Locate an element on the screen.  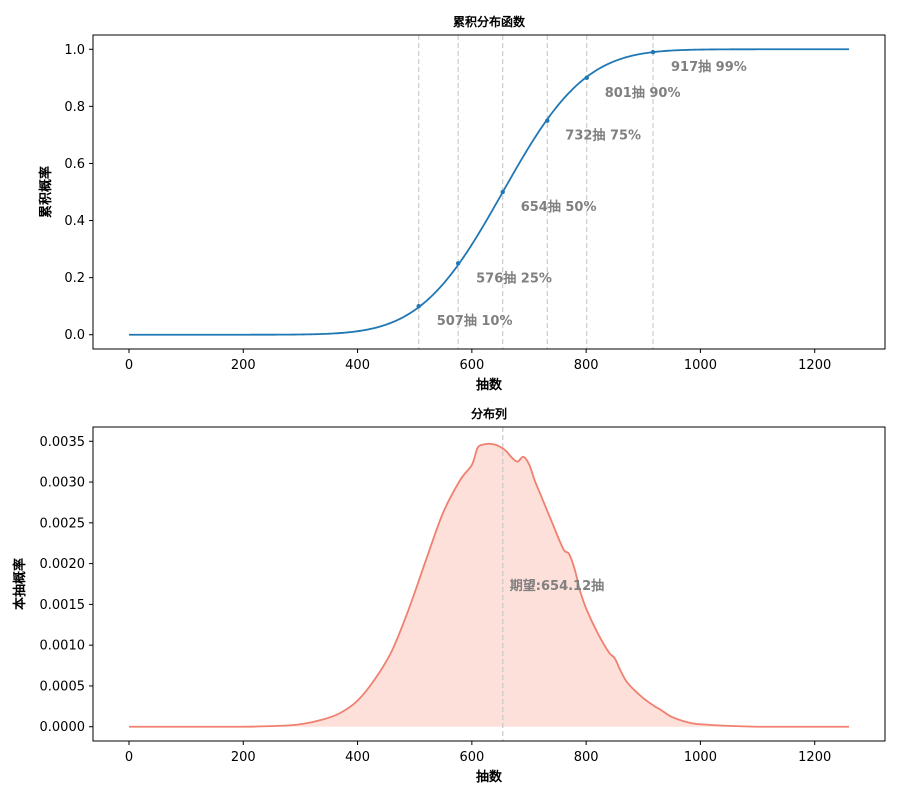
cdf-y-axis-title: 累积概率 is located at coordinates (46, 192).